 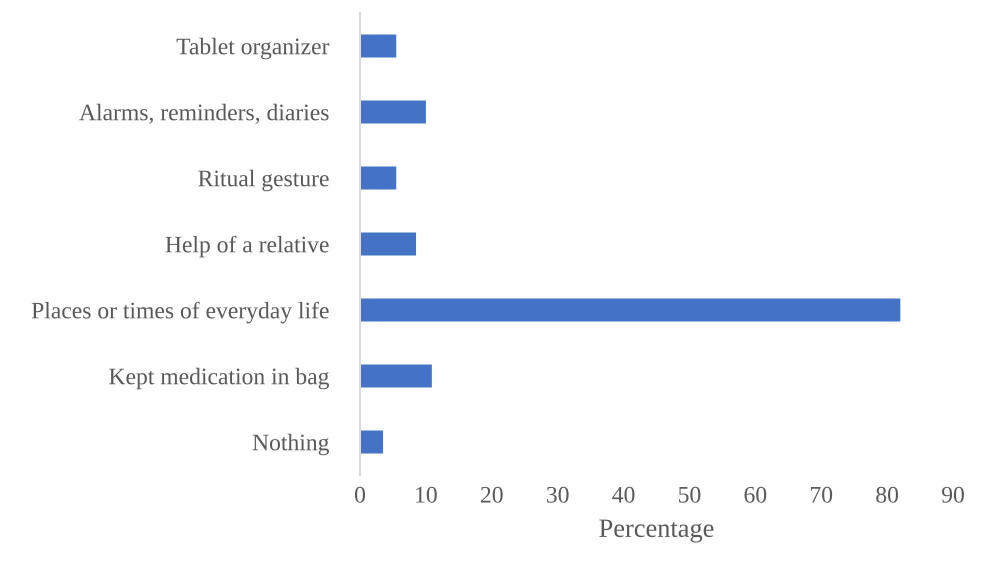 What do you see at coordinates (219, 379) in the screenshot?
I see `y-tick-label: Kept medication in bag` at bounding box center [219, 379].